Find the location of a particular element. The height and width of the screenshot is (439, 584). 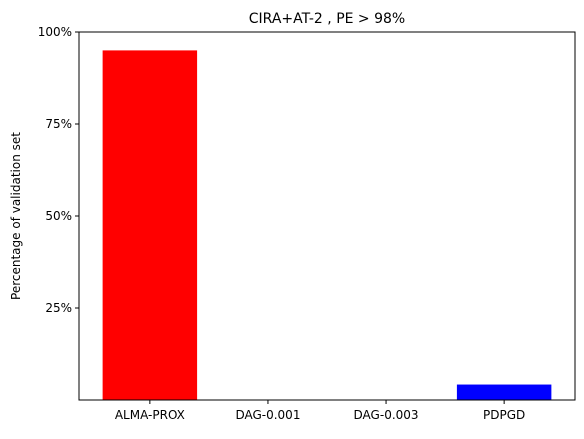

x-tick-label: DAG-0.001 is located at coordinates (267, 415).